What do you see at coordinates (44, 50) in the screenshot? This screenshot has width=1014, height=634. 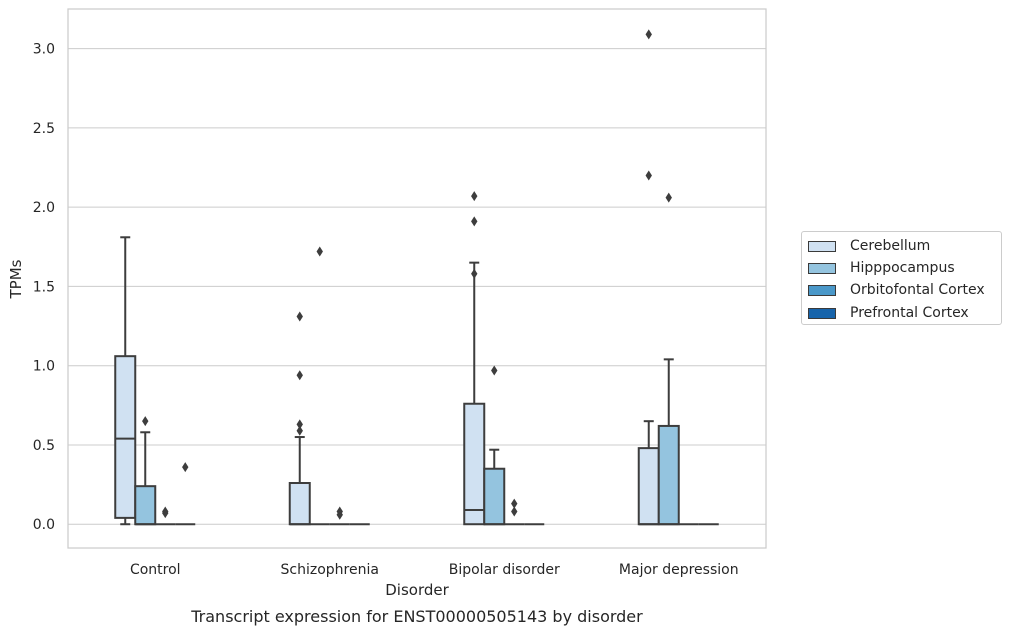 I see `y-tick-label: 3.0` at bounding box center [44, 50].